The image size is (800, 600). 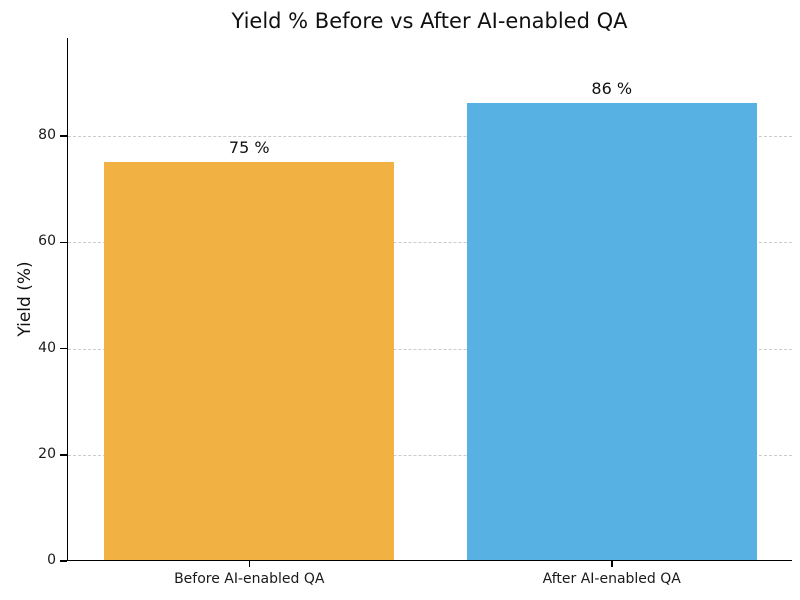 I want to click on chart-title: Yield % Before vs After AI-enabled QA, so click(x=429, y=21).